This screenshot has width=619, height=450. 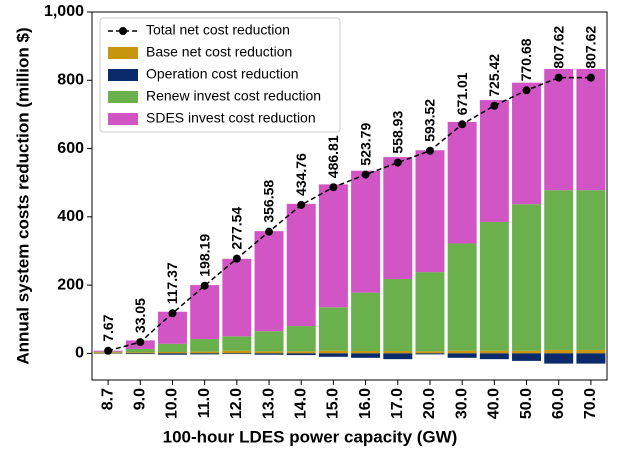 What do you see at coordinates (365, 144) in the screenshot?
I see `data-label: 523.79` at bounding box center [365, 144].